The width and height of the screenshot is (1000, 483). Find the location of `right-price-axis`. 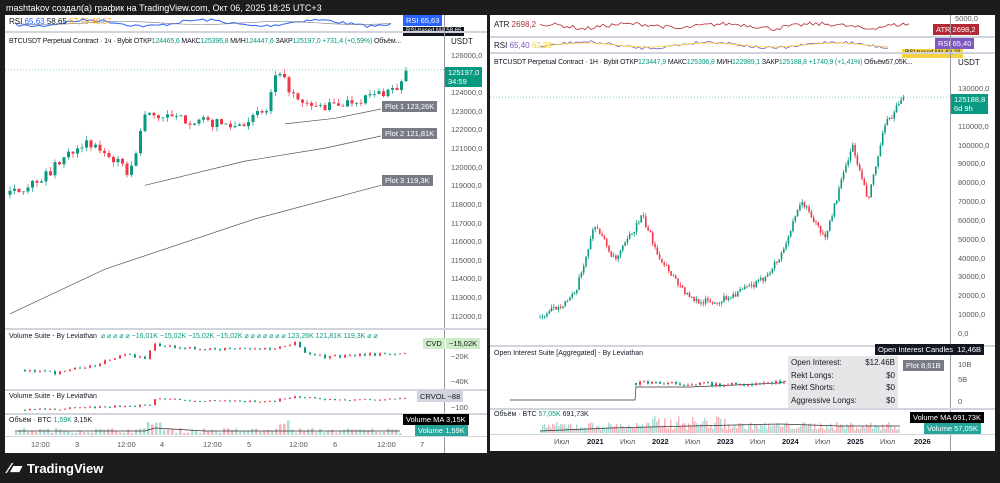

right-price-axis is located at coordinates (950, 233).